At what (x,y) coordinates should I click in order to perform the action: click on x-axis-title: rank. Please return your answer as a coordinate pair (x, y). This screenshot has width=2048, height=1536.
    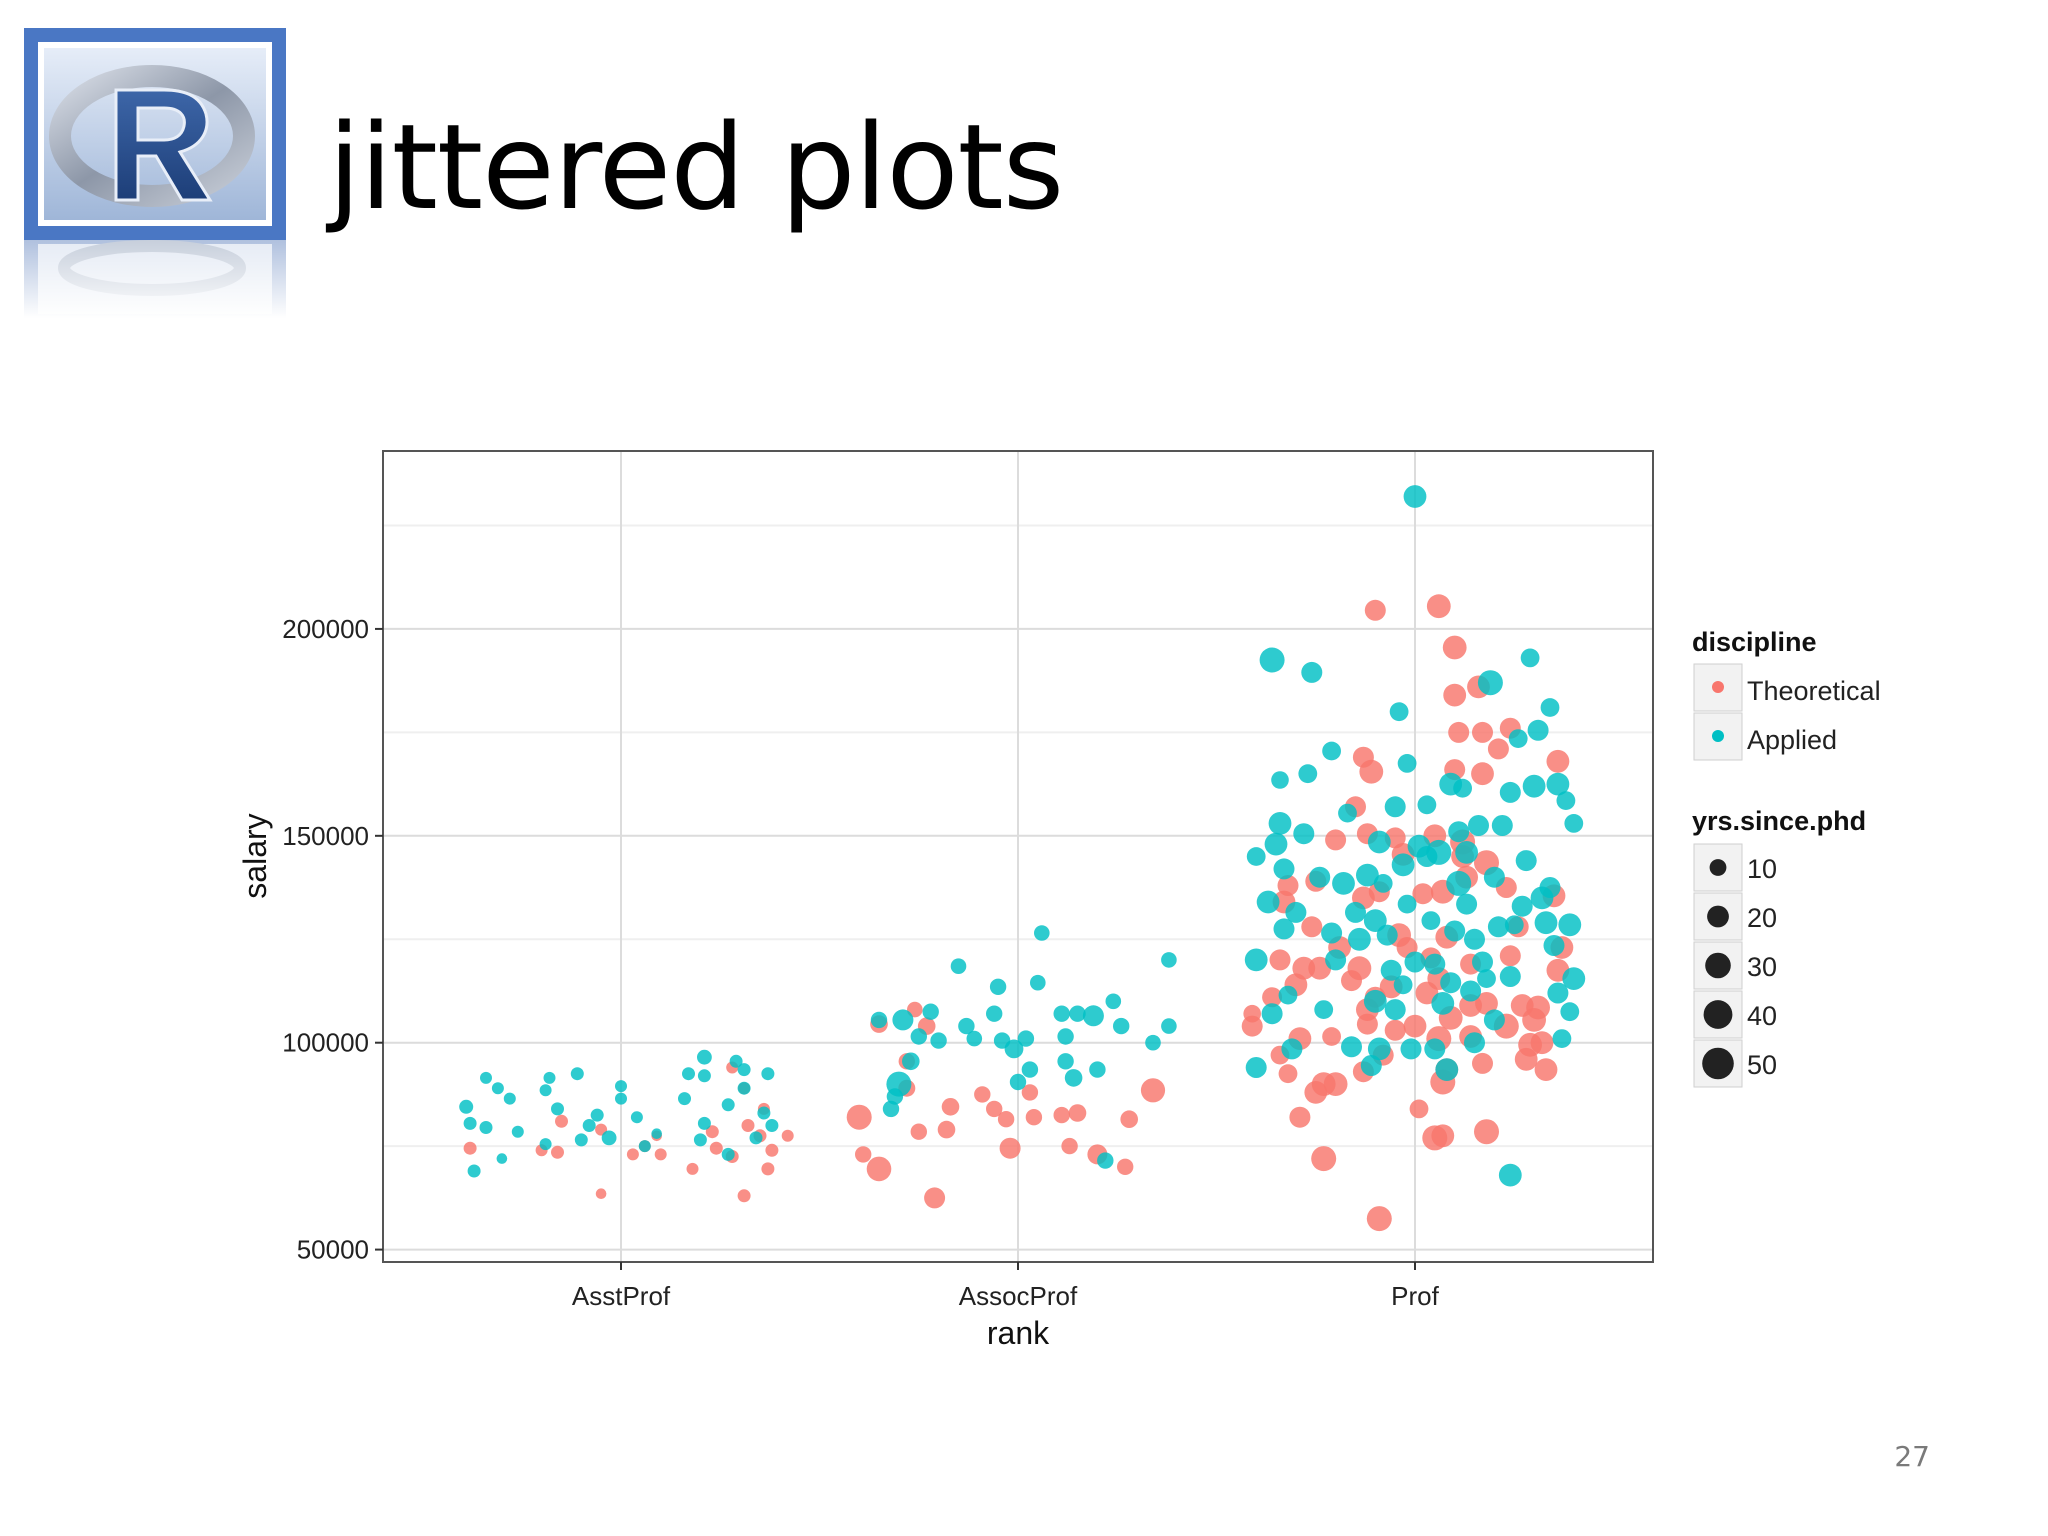
    Looking at the image, I should click on (1018, 1333).